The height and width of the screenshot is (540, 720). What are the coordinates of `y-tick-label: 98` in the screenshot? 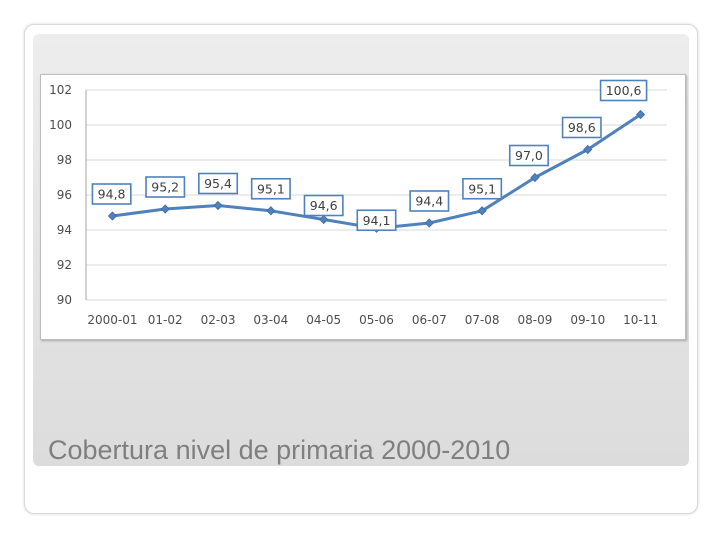 It's located at (64, 160).